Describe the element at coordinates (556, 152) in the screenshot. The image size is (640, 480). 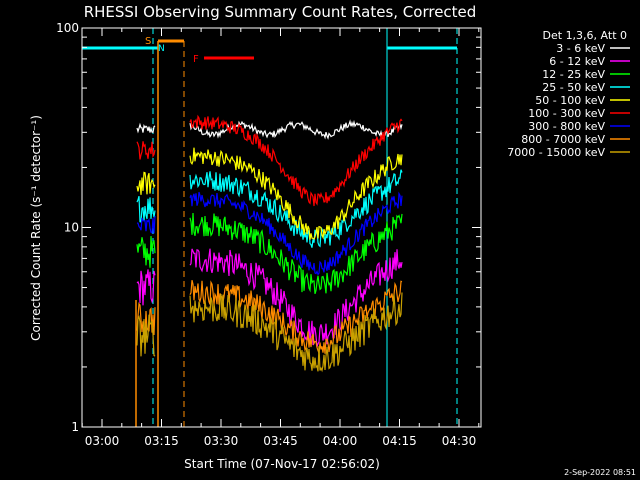
I see `legend-label: 7000 - 15000 keV` at that location.